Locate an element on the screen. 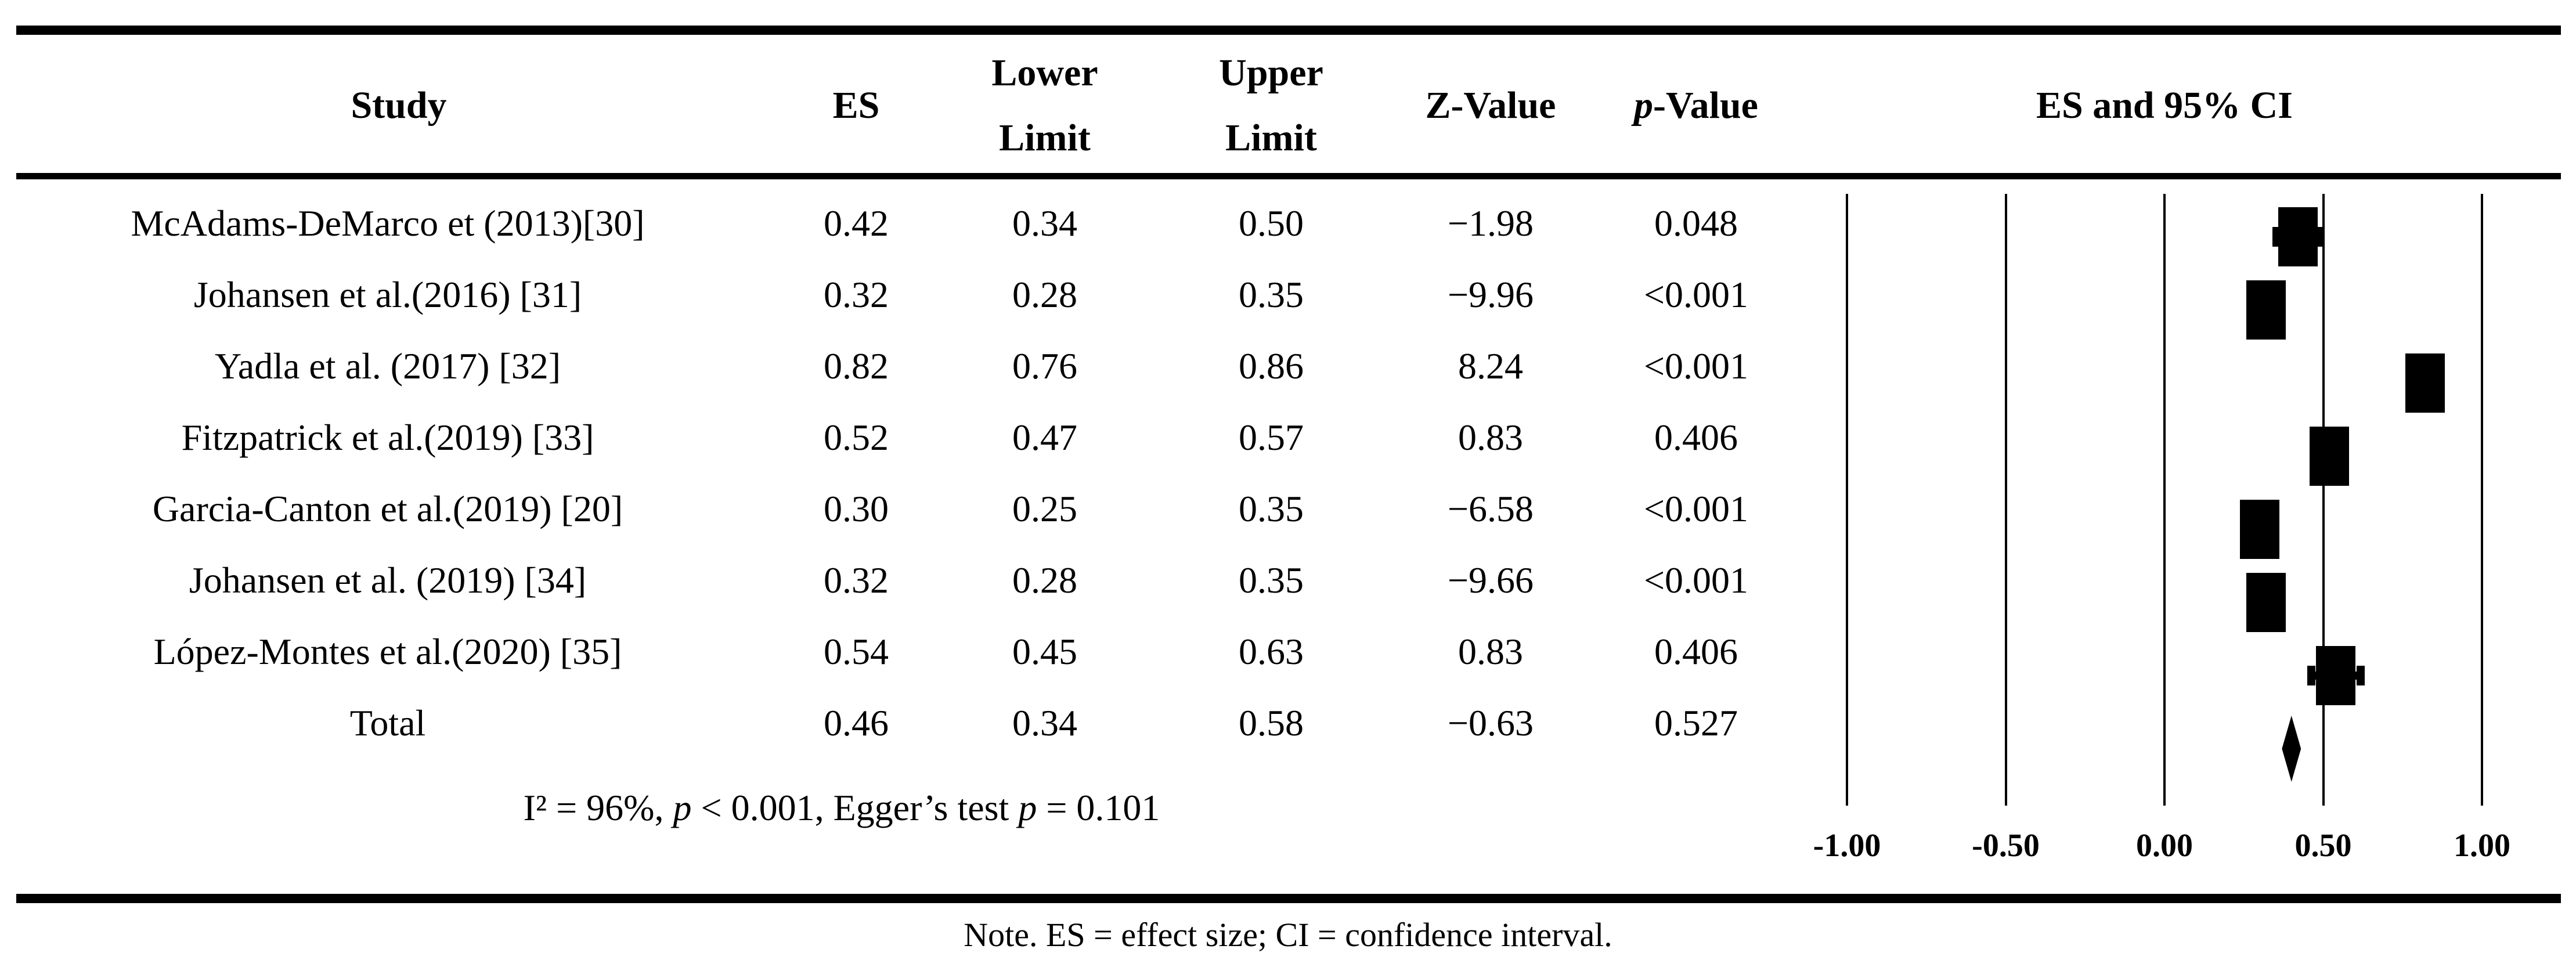 The height and width of the screenshot is (978, 2576). cell-upper: 0.50 is located at coordinates (1272, 223).